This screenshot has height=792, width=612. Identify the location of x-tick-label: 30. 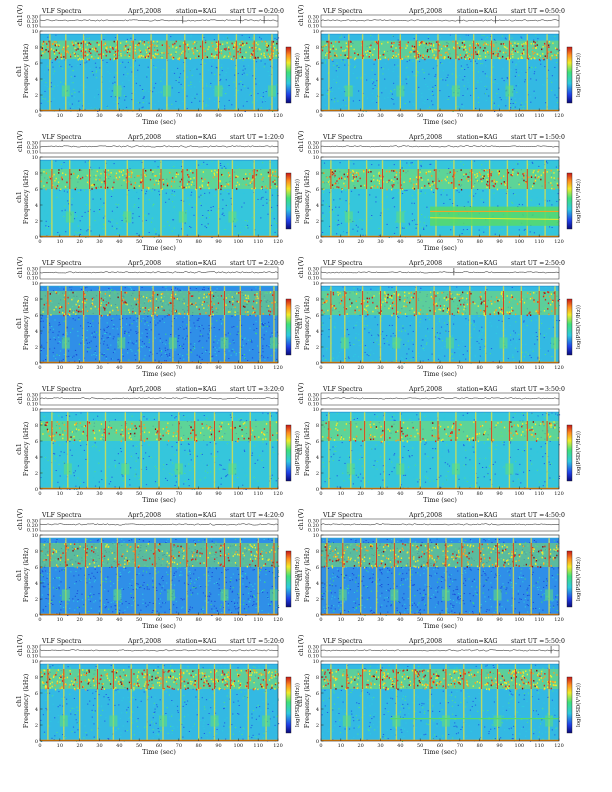
(99, 242).